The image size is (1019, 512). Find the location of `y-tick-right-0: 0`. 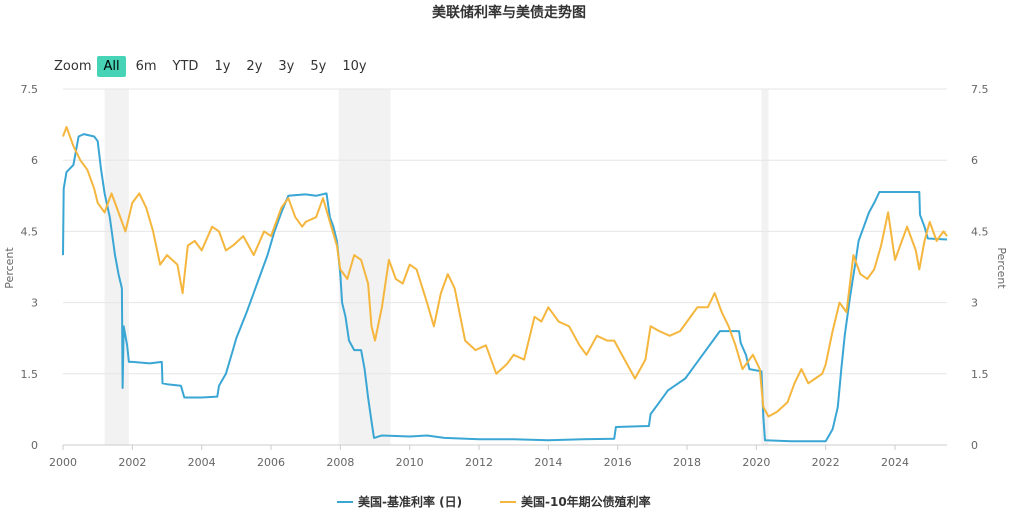

y-tick-right-0: 0 is located at coordinates (974, 445).